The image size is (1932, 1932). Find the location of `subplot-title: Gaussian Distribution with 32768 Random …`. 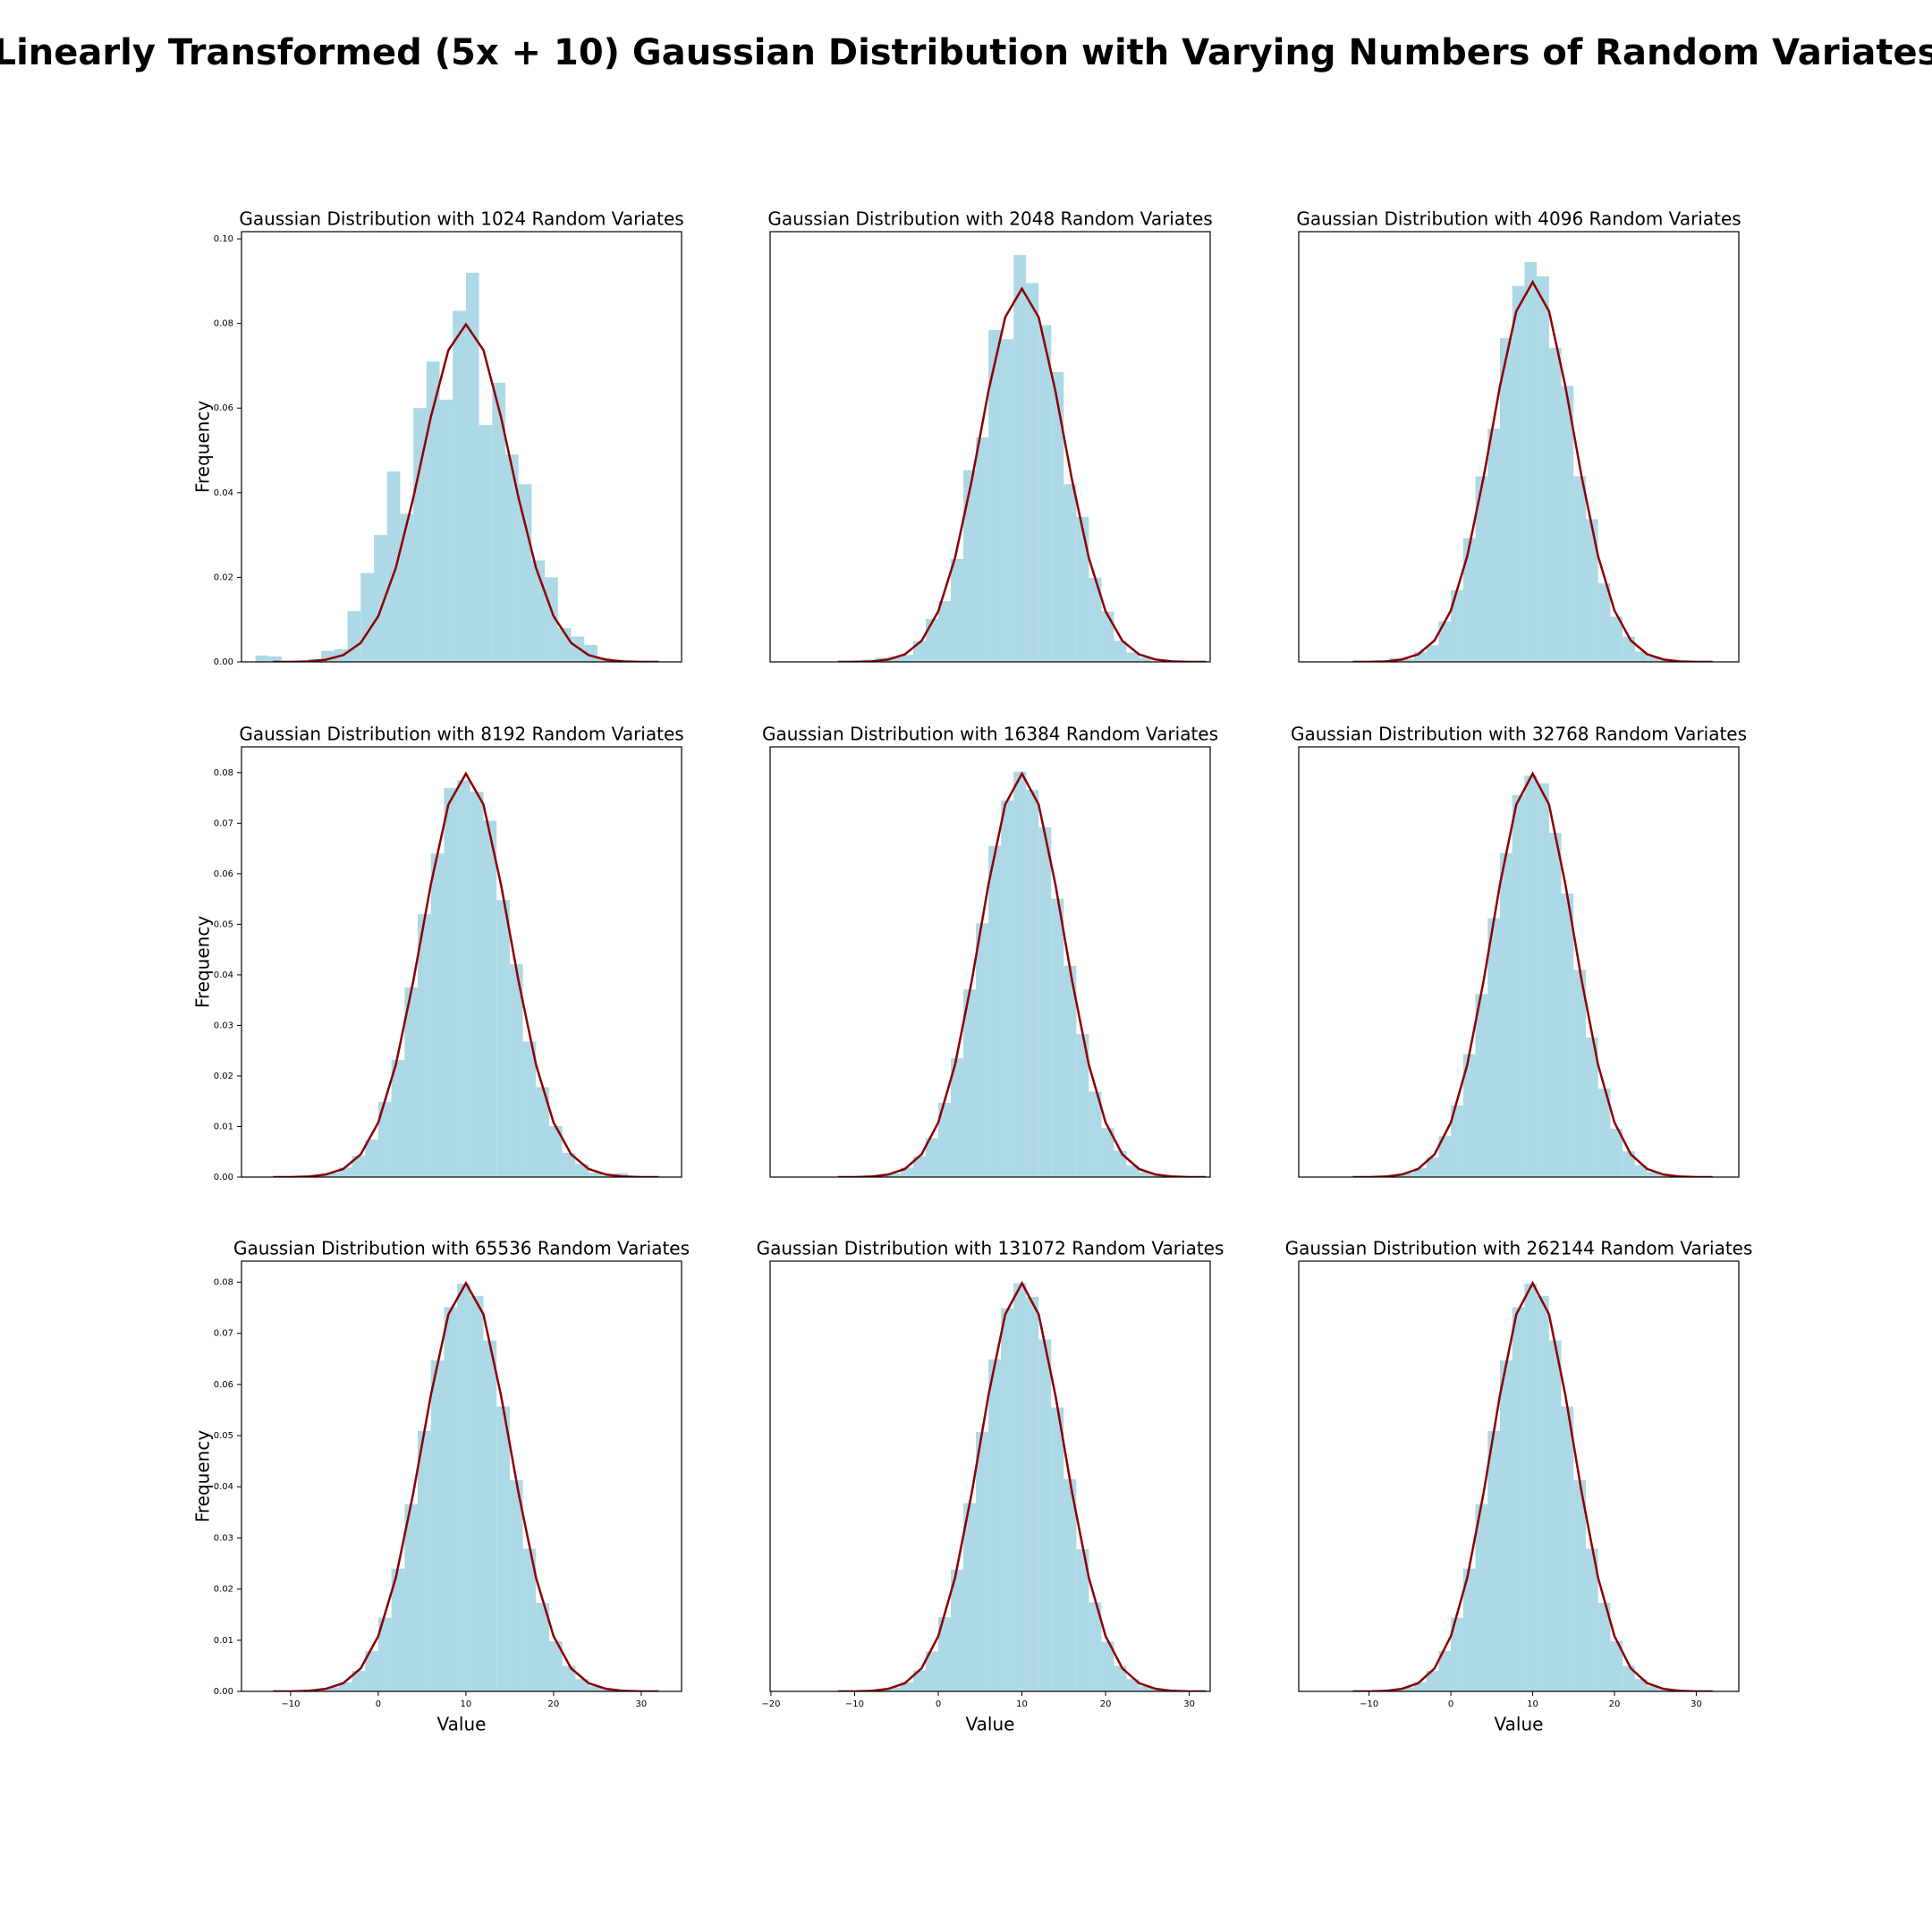

subplot-title: Gaussian Distribution with 32768 Random … is located at coordinates (1519, 734).